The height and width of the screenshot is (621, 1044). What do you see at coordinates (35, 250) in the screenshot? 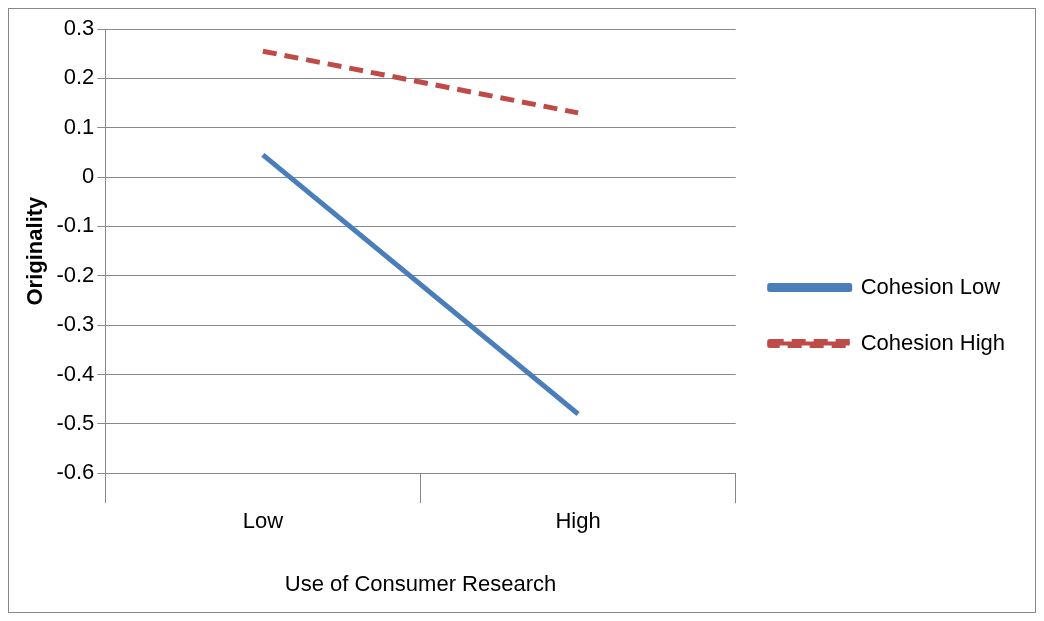
I see `y-axis-title: Originality` at bounding box center [35, 250].